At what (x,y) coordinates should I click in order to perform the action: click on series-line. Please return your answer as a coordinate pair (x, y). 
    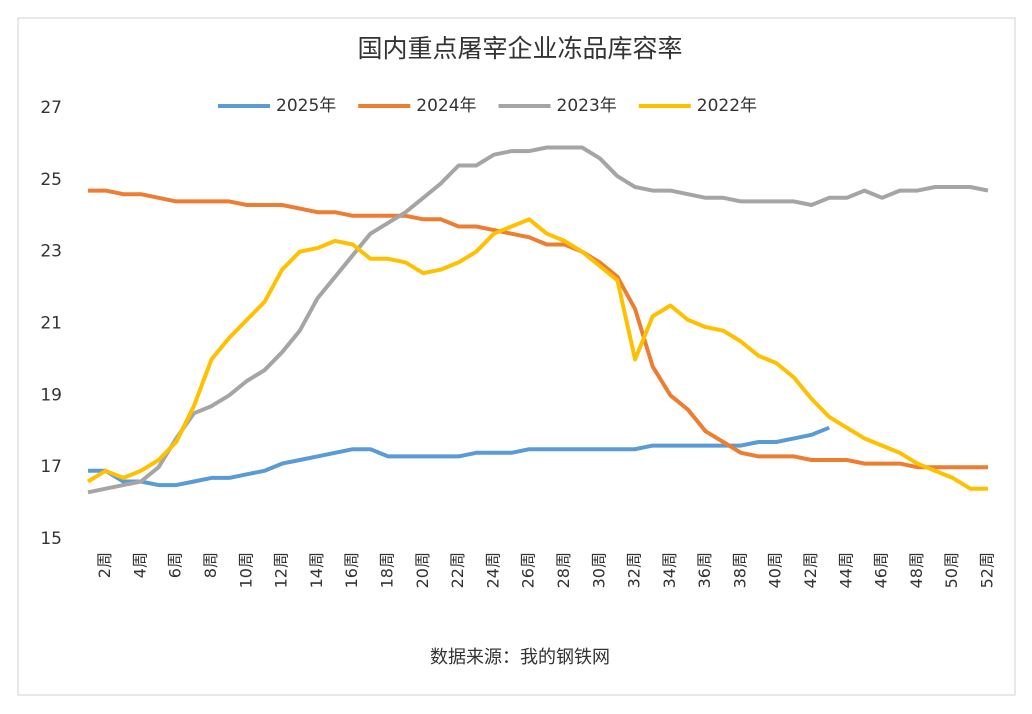
    Looking at the image, I should click on (459, 456).